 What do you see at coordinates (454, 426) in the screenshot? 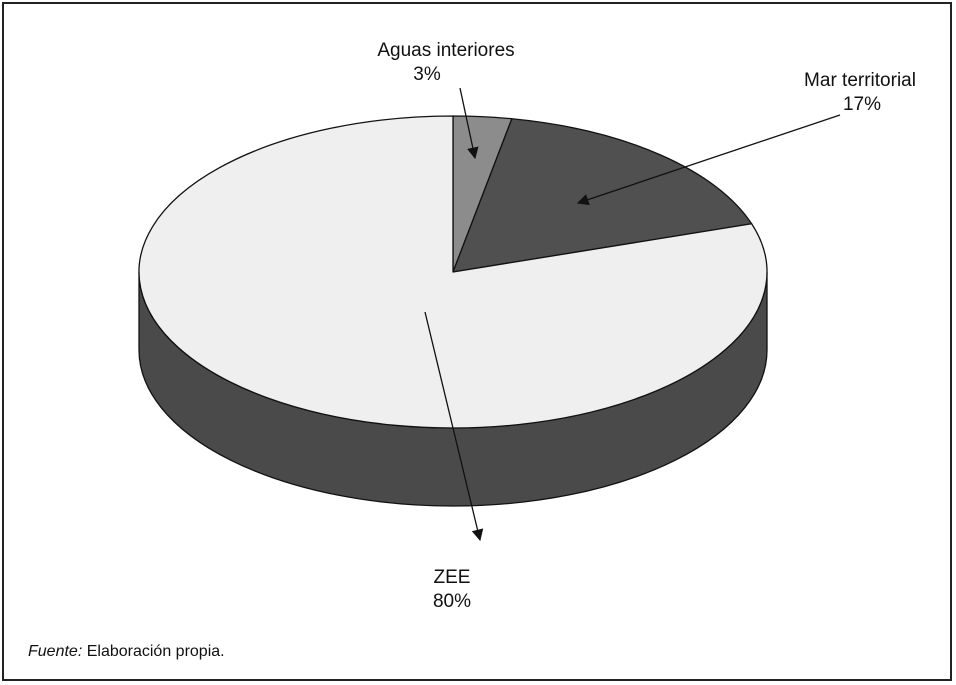
I see `leader-zee` at bounding box center [454, 426].